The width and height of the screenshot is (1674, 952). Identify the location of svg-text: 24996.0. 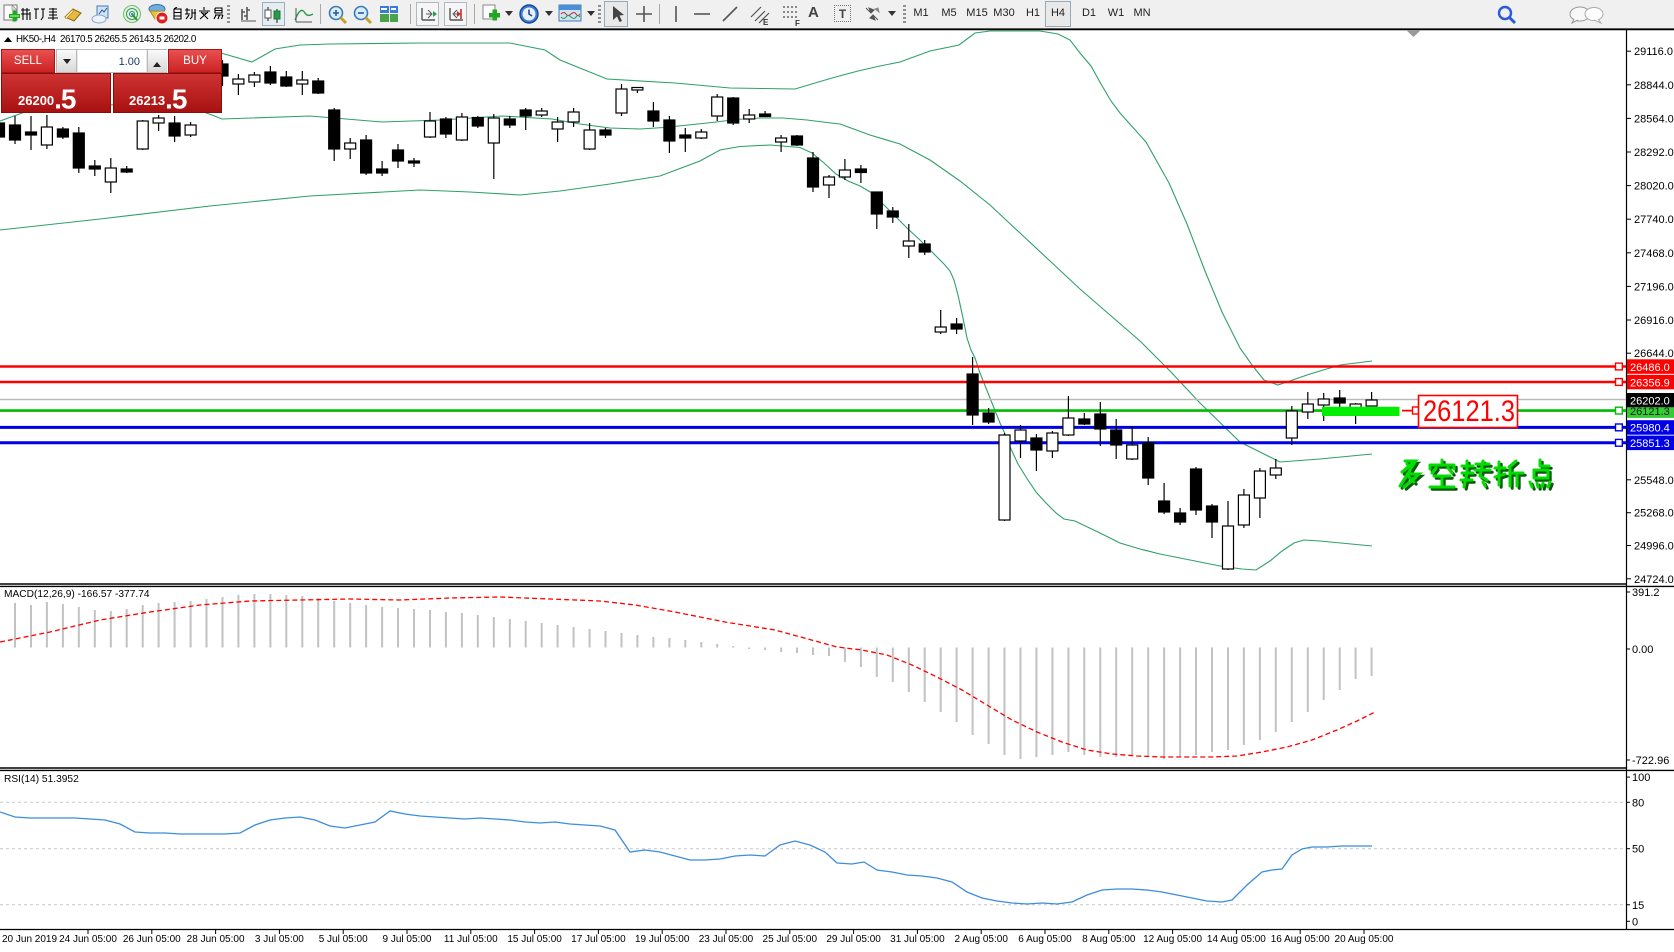
(1654, 547).